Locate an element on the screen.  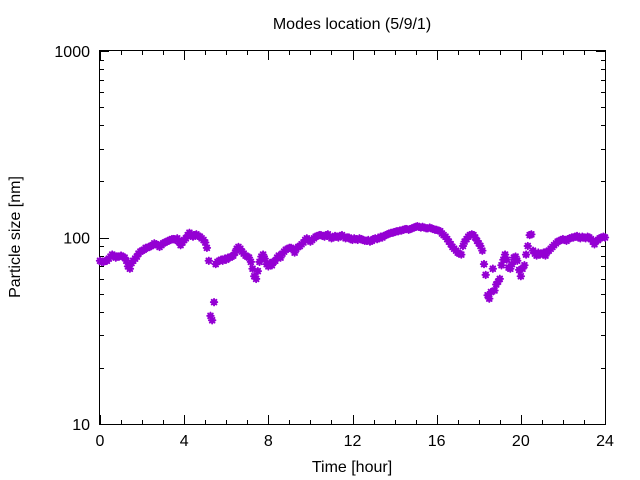
y-tick-label: 10 is located at coordinates (81, 425).